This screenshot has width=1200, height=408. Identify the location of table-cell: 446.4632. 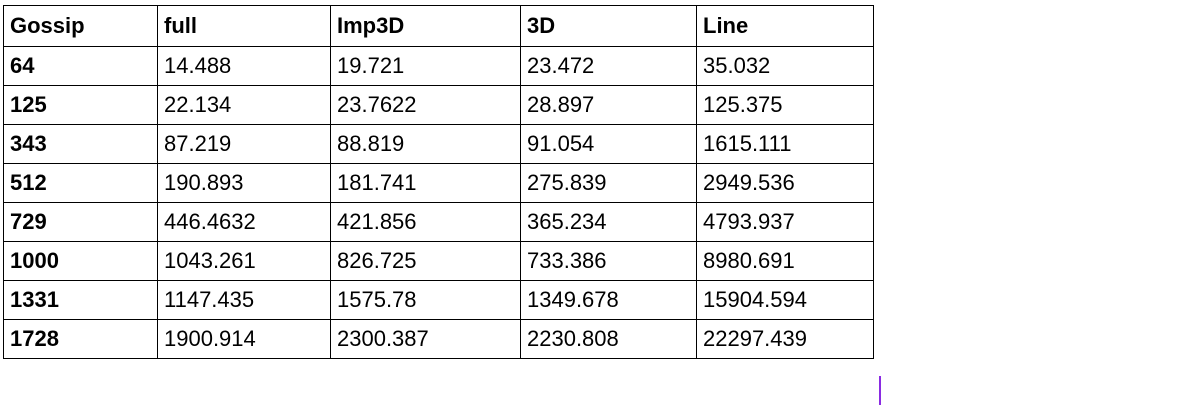
(244, 222).